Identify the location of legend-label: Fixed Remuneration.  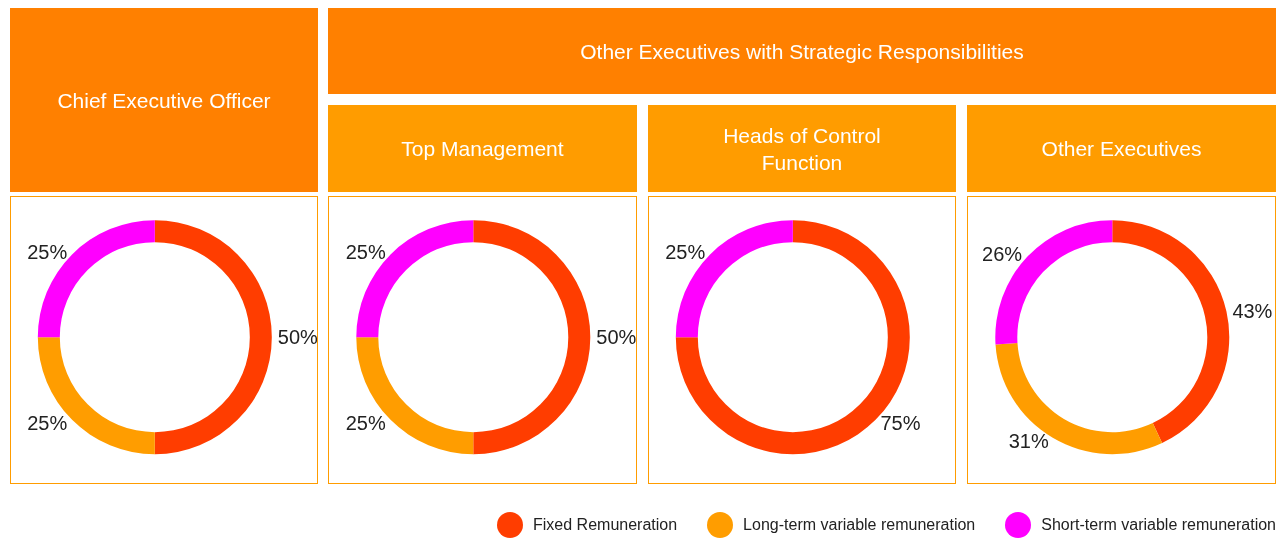
(605, 525).